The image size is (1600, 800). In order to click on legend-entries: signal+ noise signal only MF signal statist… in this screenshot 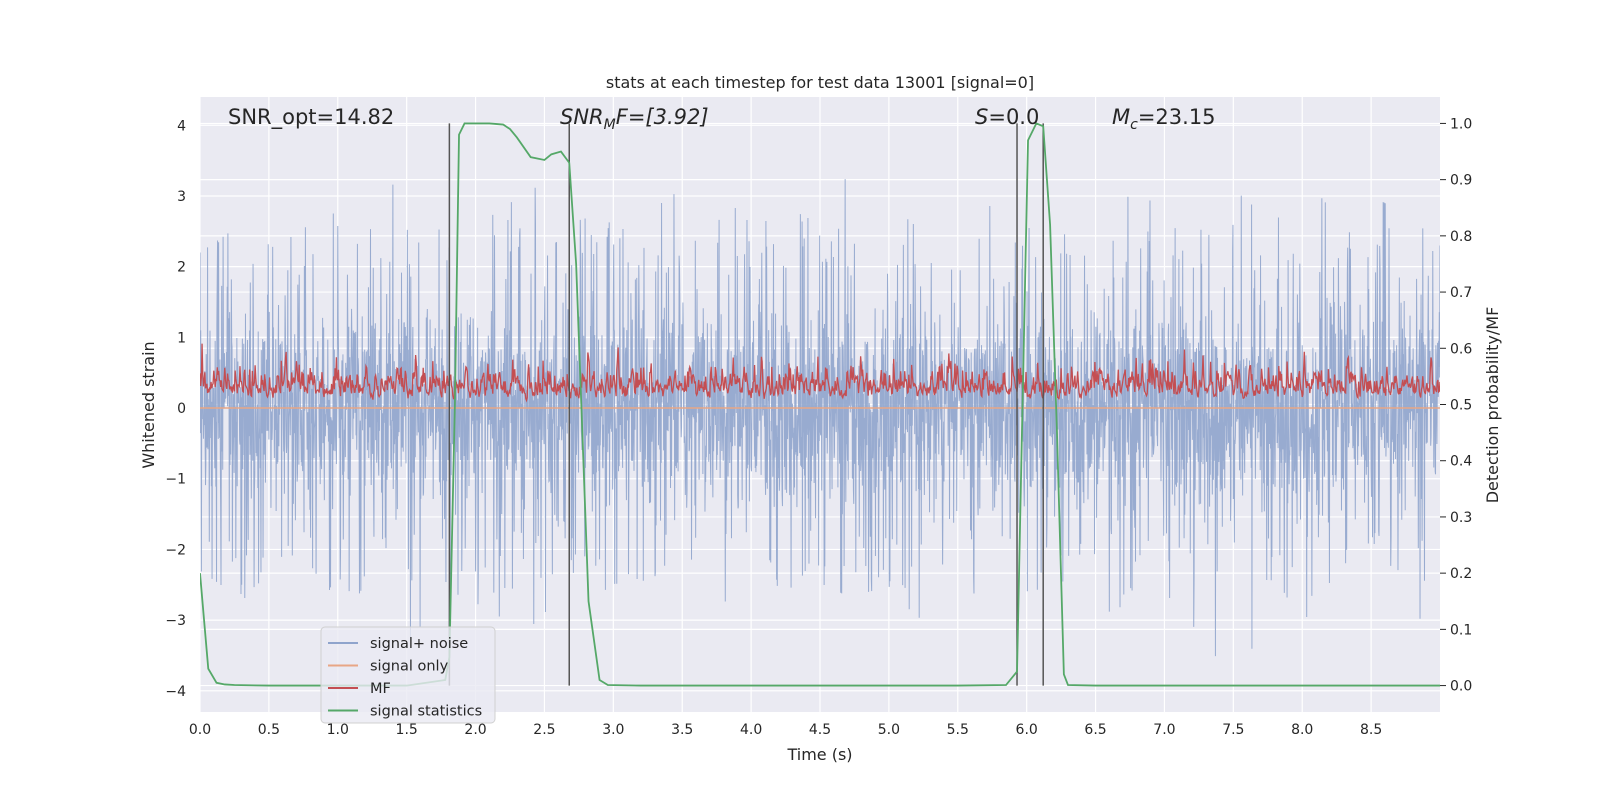, I will do `click(405, 678)`.